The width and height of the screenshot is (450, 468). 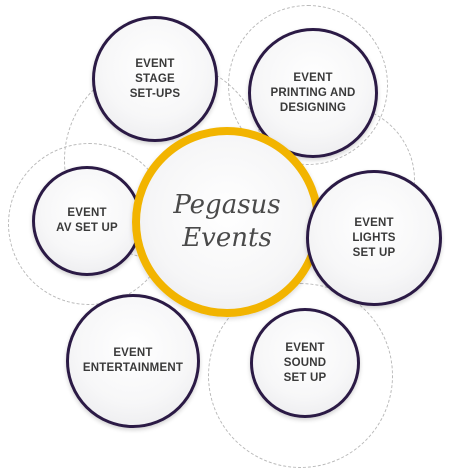 I want to click on node-event-printing-designing: EVENT PRINTING AND DESIGNING, so click(x=313, y=93).